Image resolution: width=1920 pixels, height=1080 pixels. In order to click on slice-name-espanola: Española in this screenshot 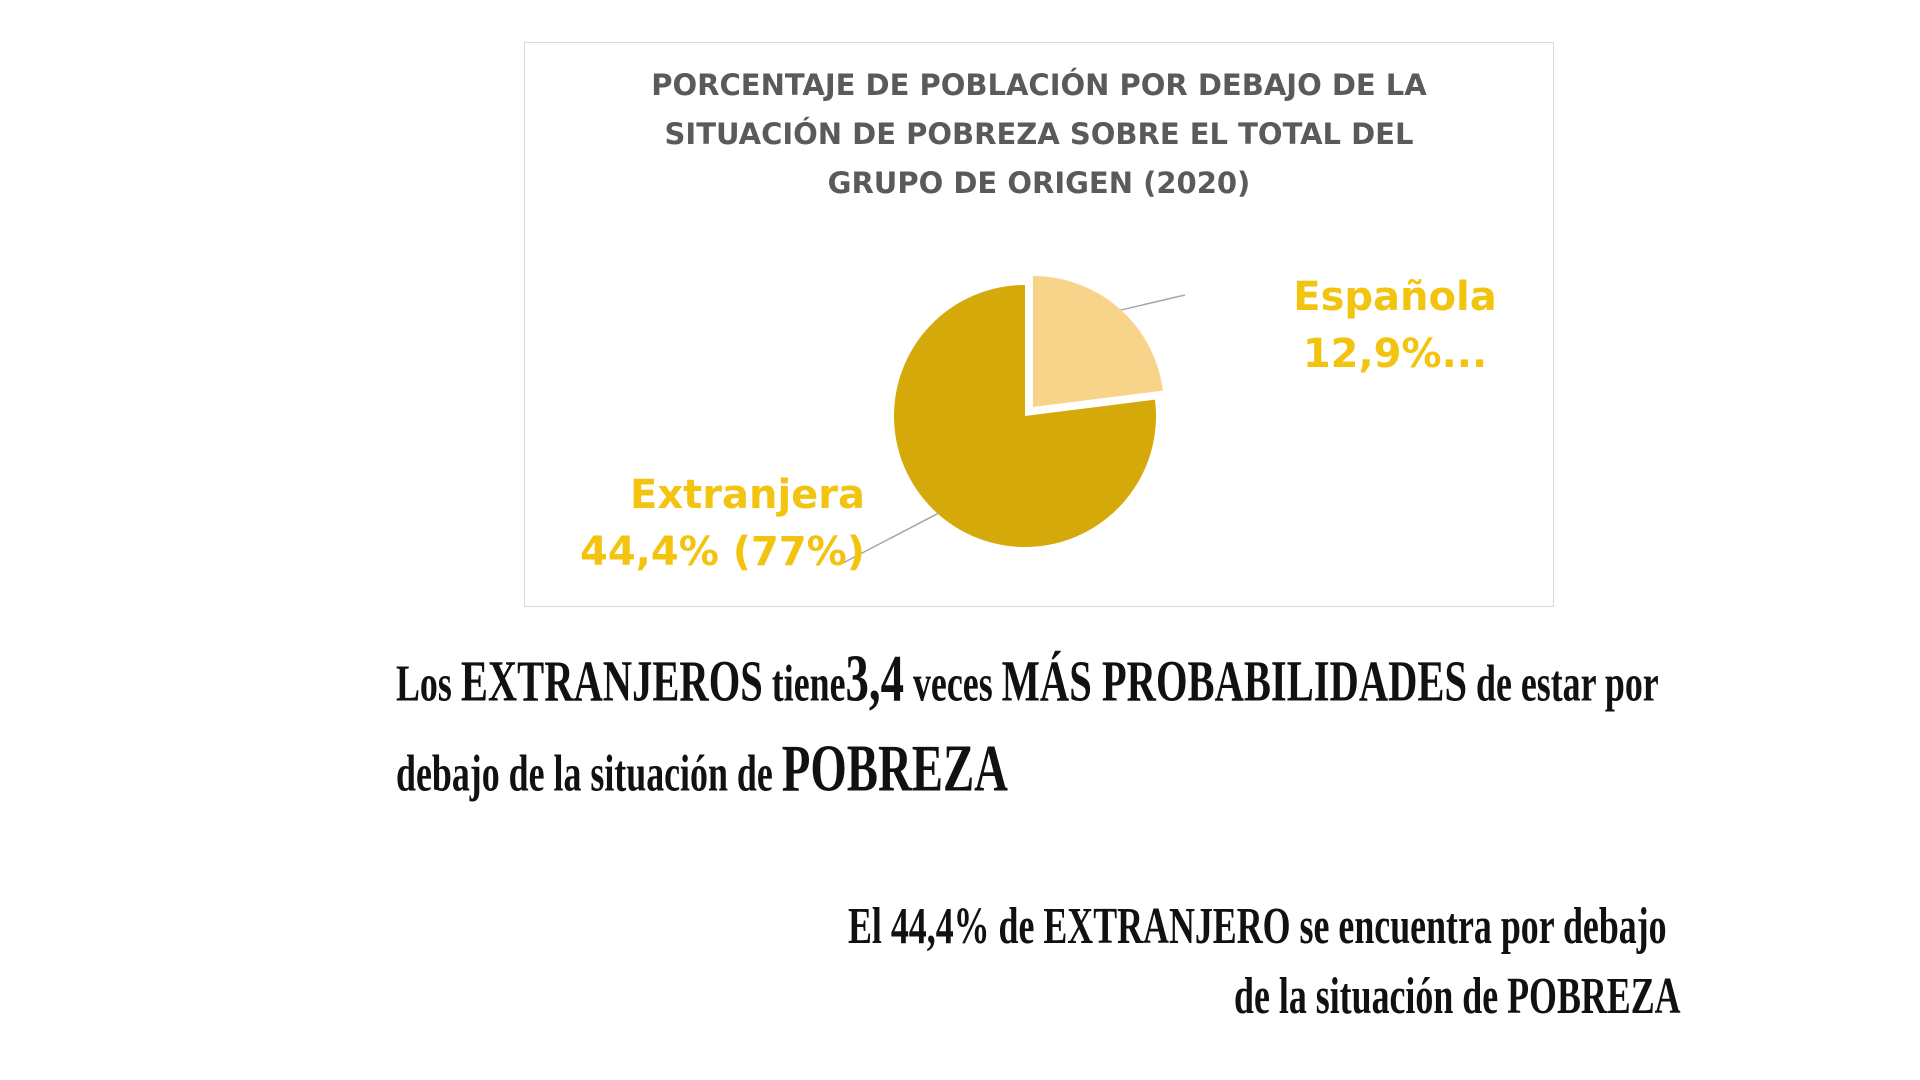, I will do `click(1395, 297)`.